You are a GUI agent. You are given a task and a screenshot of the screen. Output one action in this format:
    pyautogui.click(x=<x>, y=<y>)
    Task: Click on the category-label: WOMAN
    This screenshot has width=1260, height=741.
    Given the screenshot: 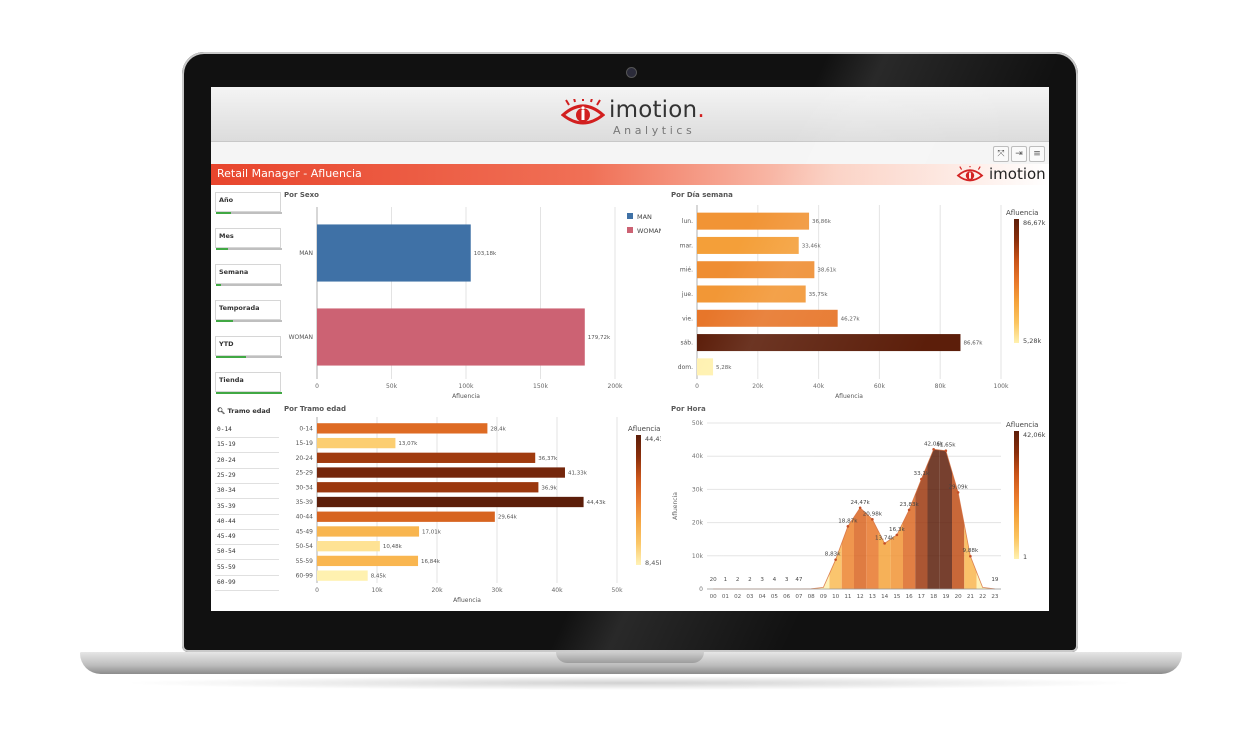 What is the action you would take?
    pyautogui.click(x=301, y=337)
    